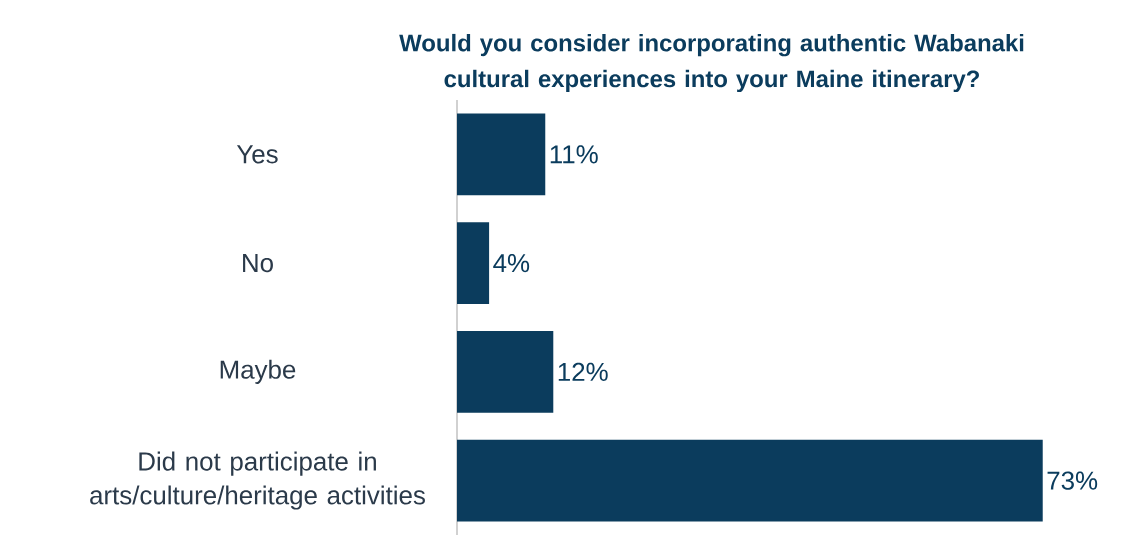  I want to click on data-label: 12%, so click(583, 371).